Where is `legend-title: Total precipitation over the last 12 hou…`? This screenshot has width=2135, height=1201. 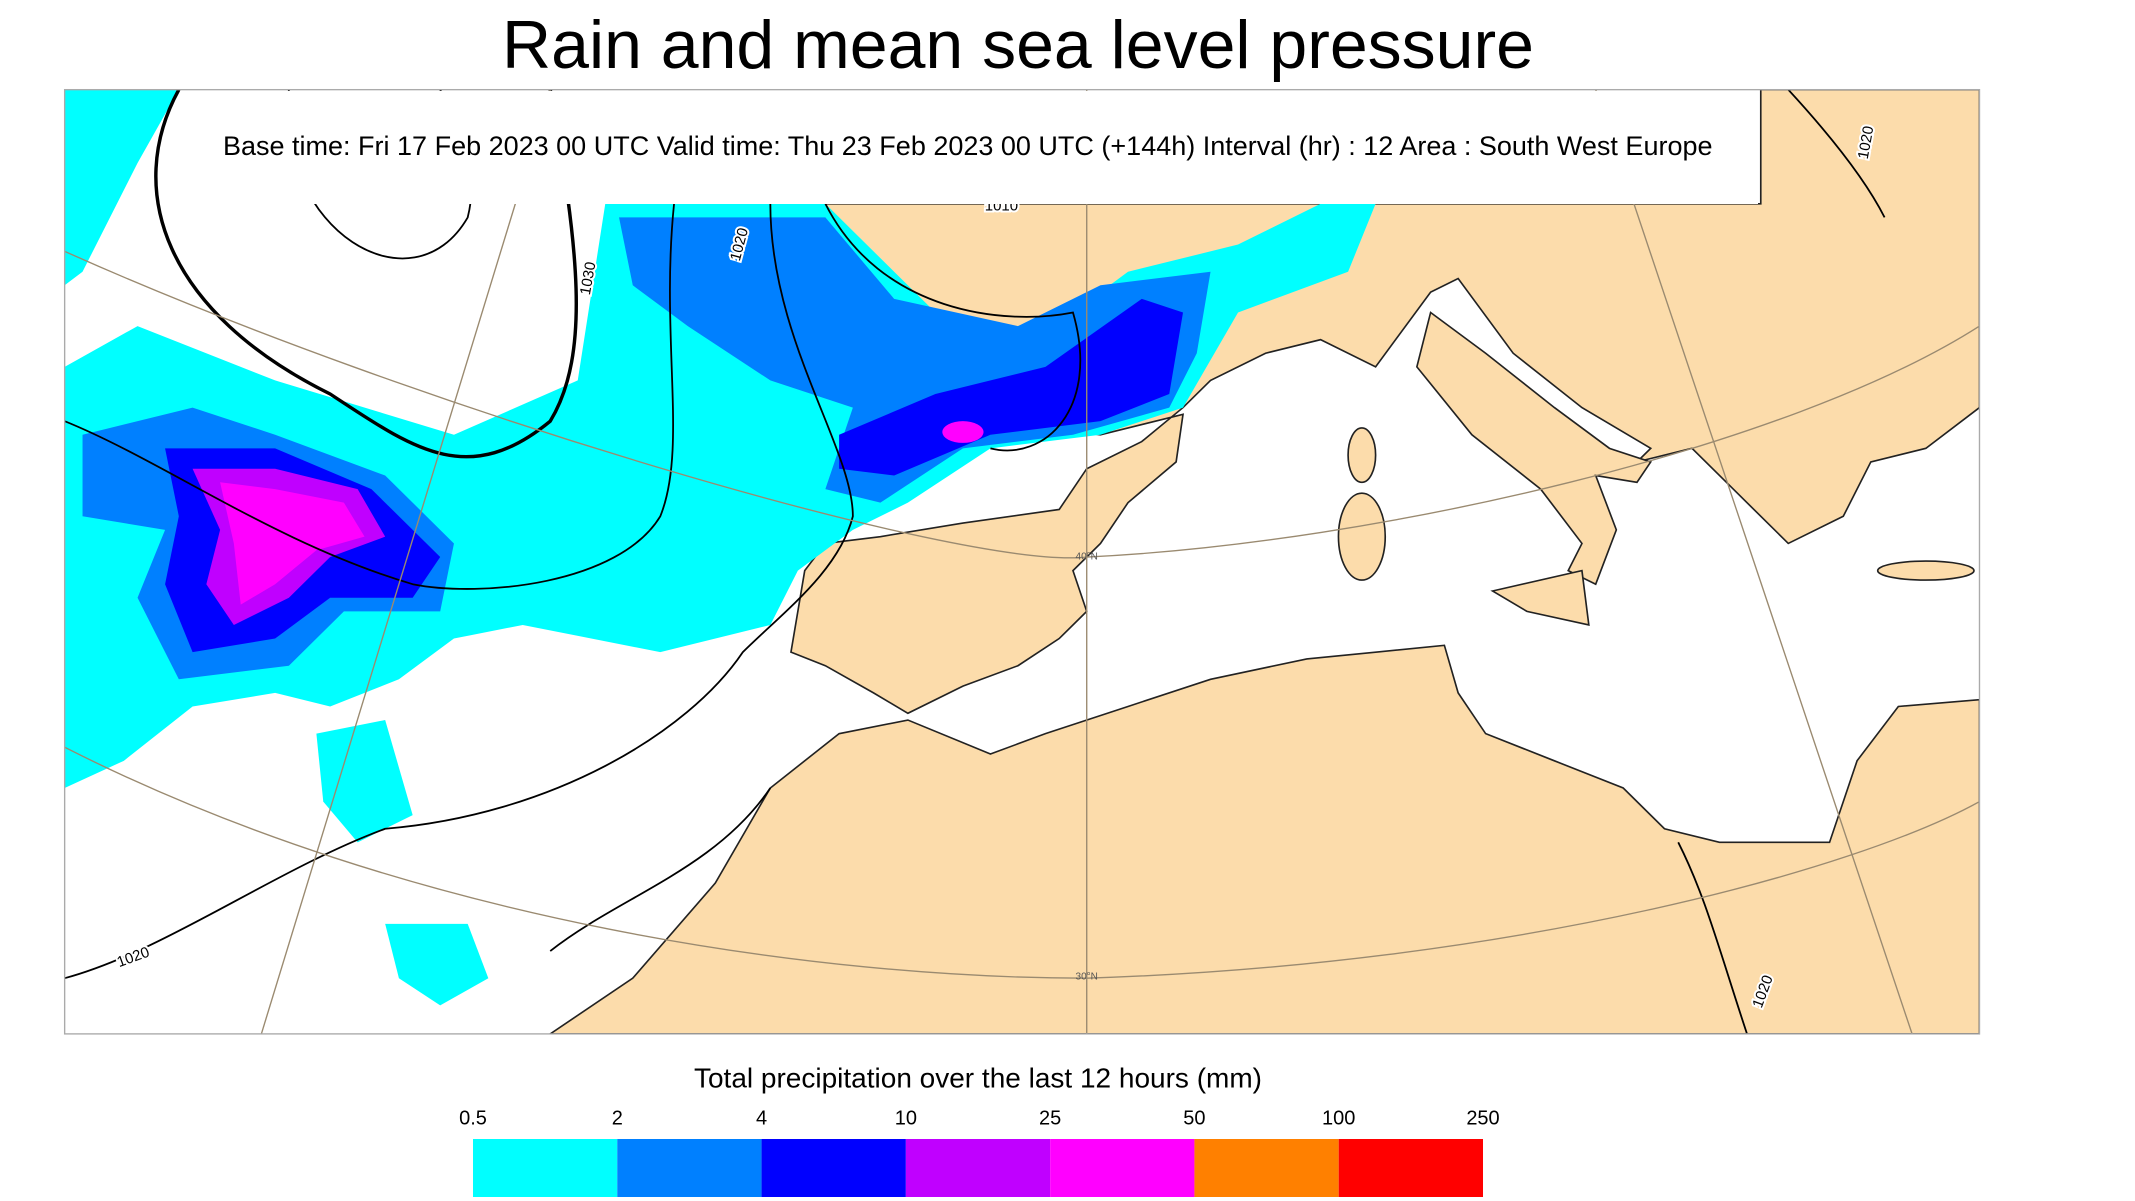
legend-title: Total precipitation over the last 12 hou… is located at coordinates (978, 1077).